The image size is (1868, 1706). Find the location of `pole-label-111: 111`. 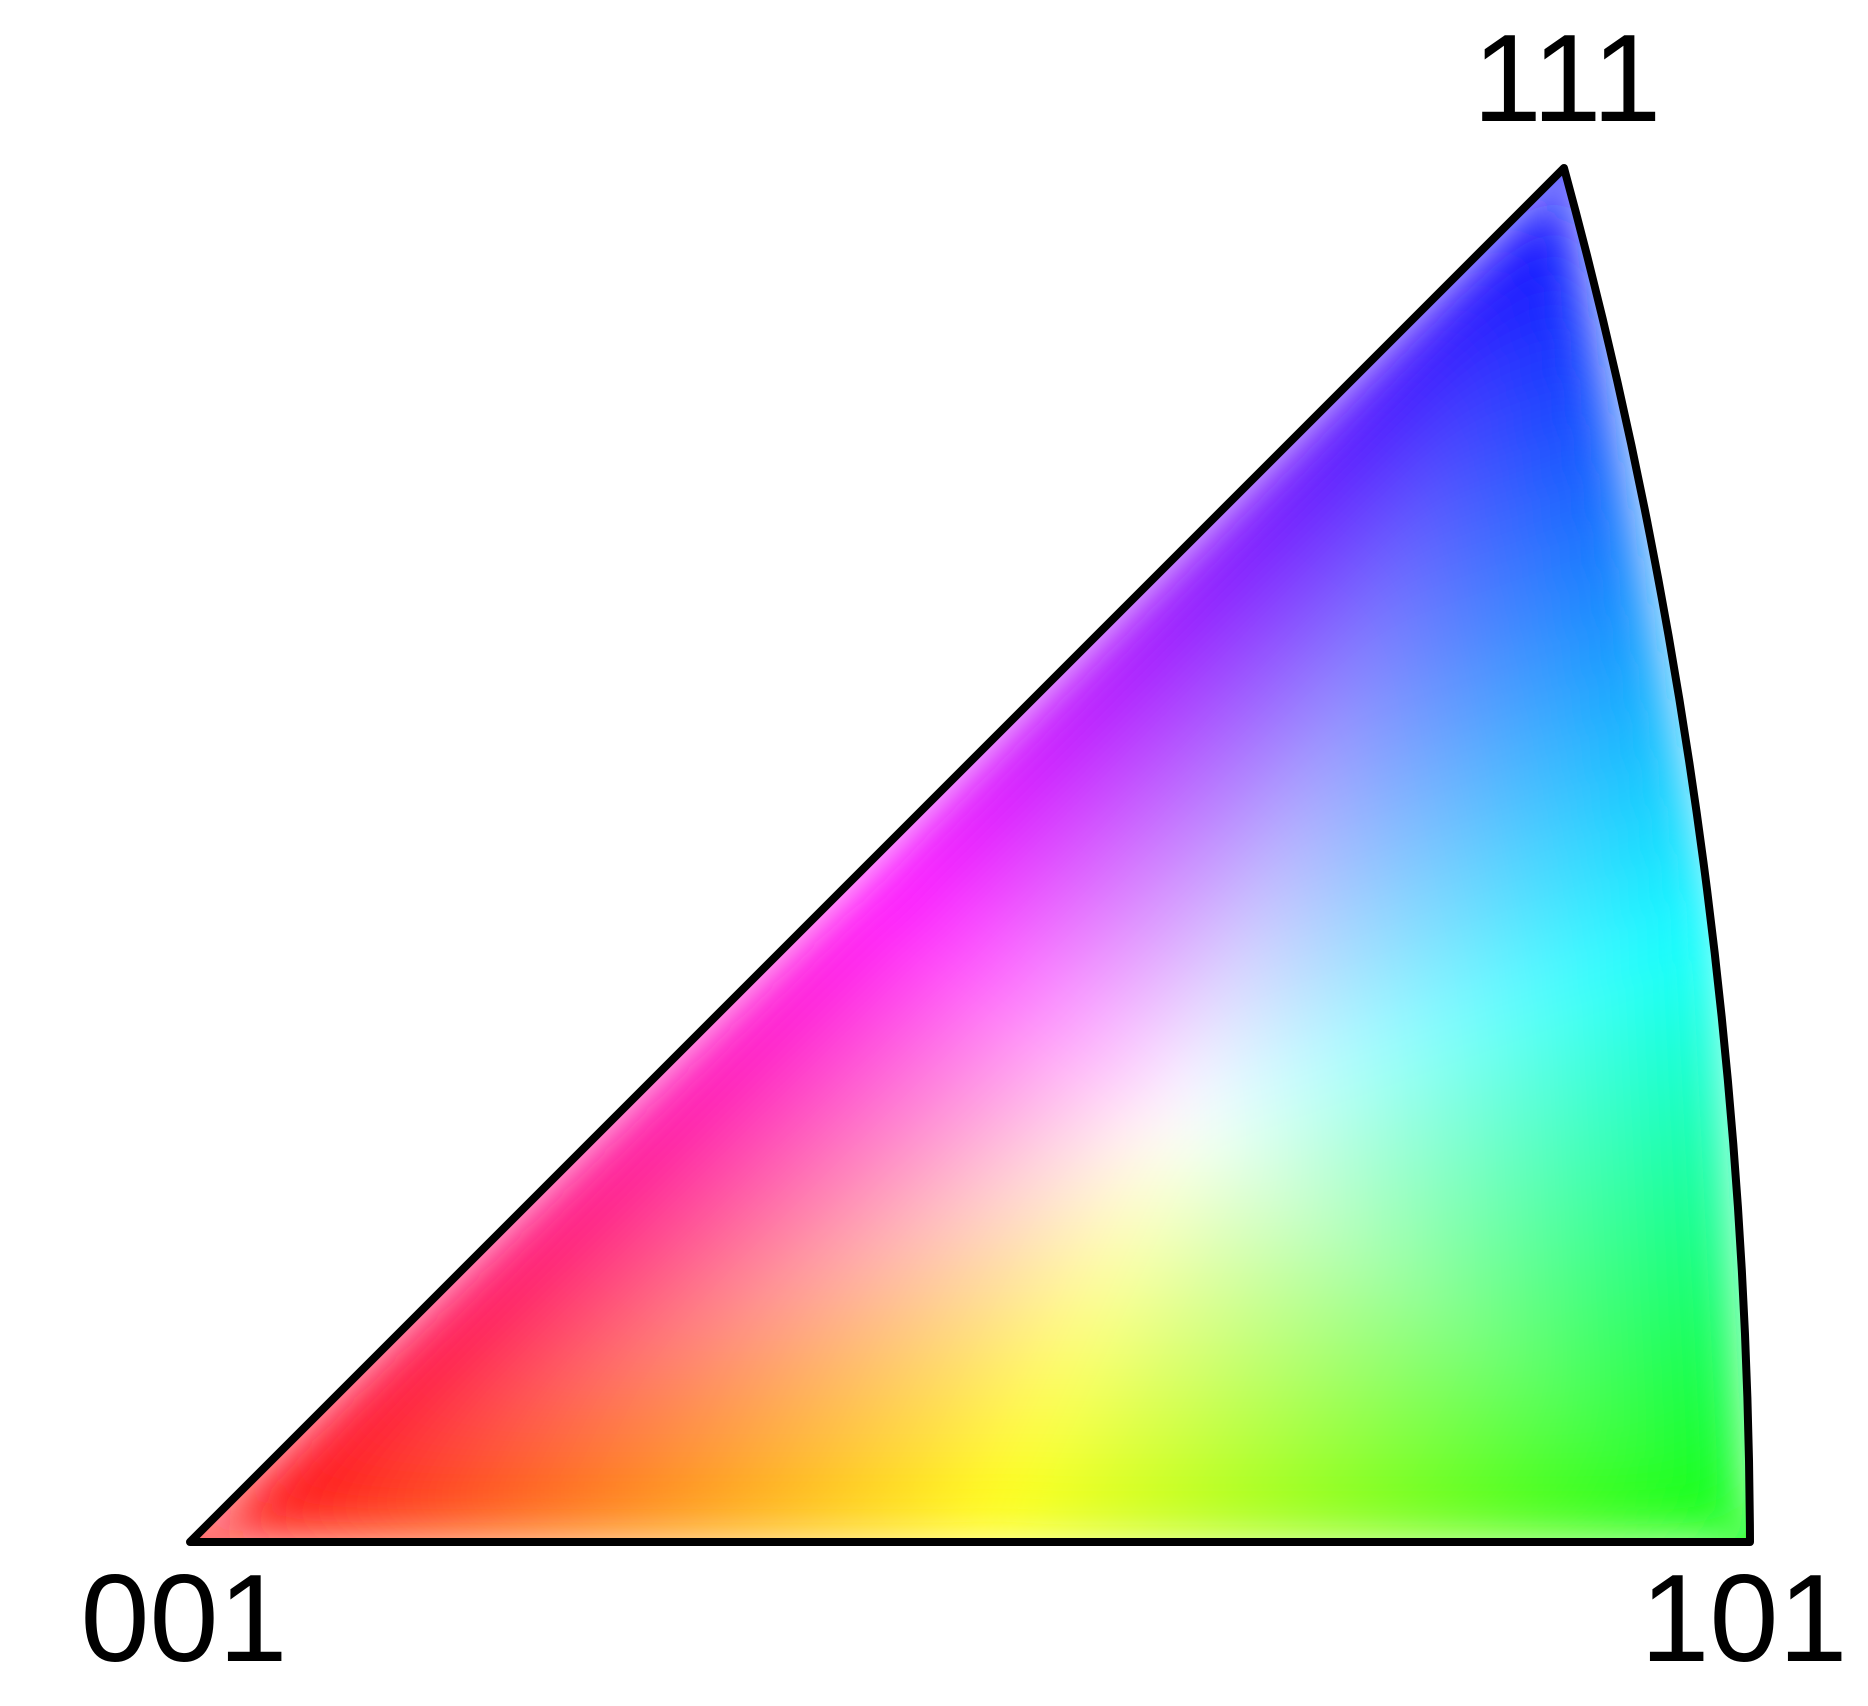

pole-label-111: 111 is located at coordinates (1567, 79).